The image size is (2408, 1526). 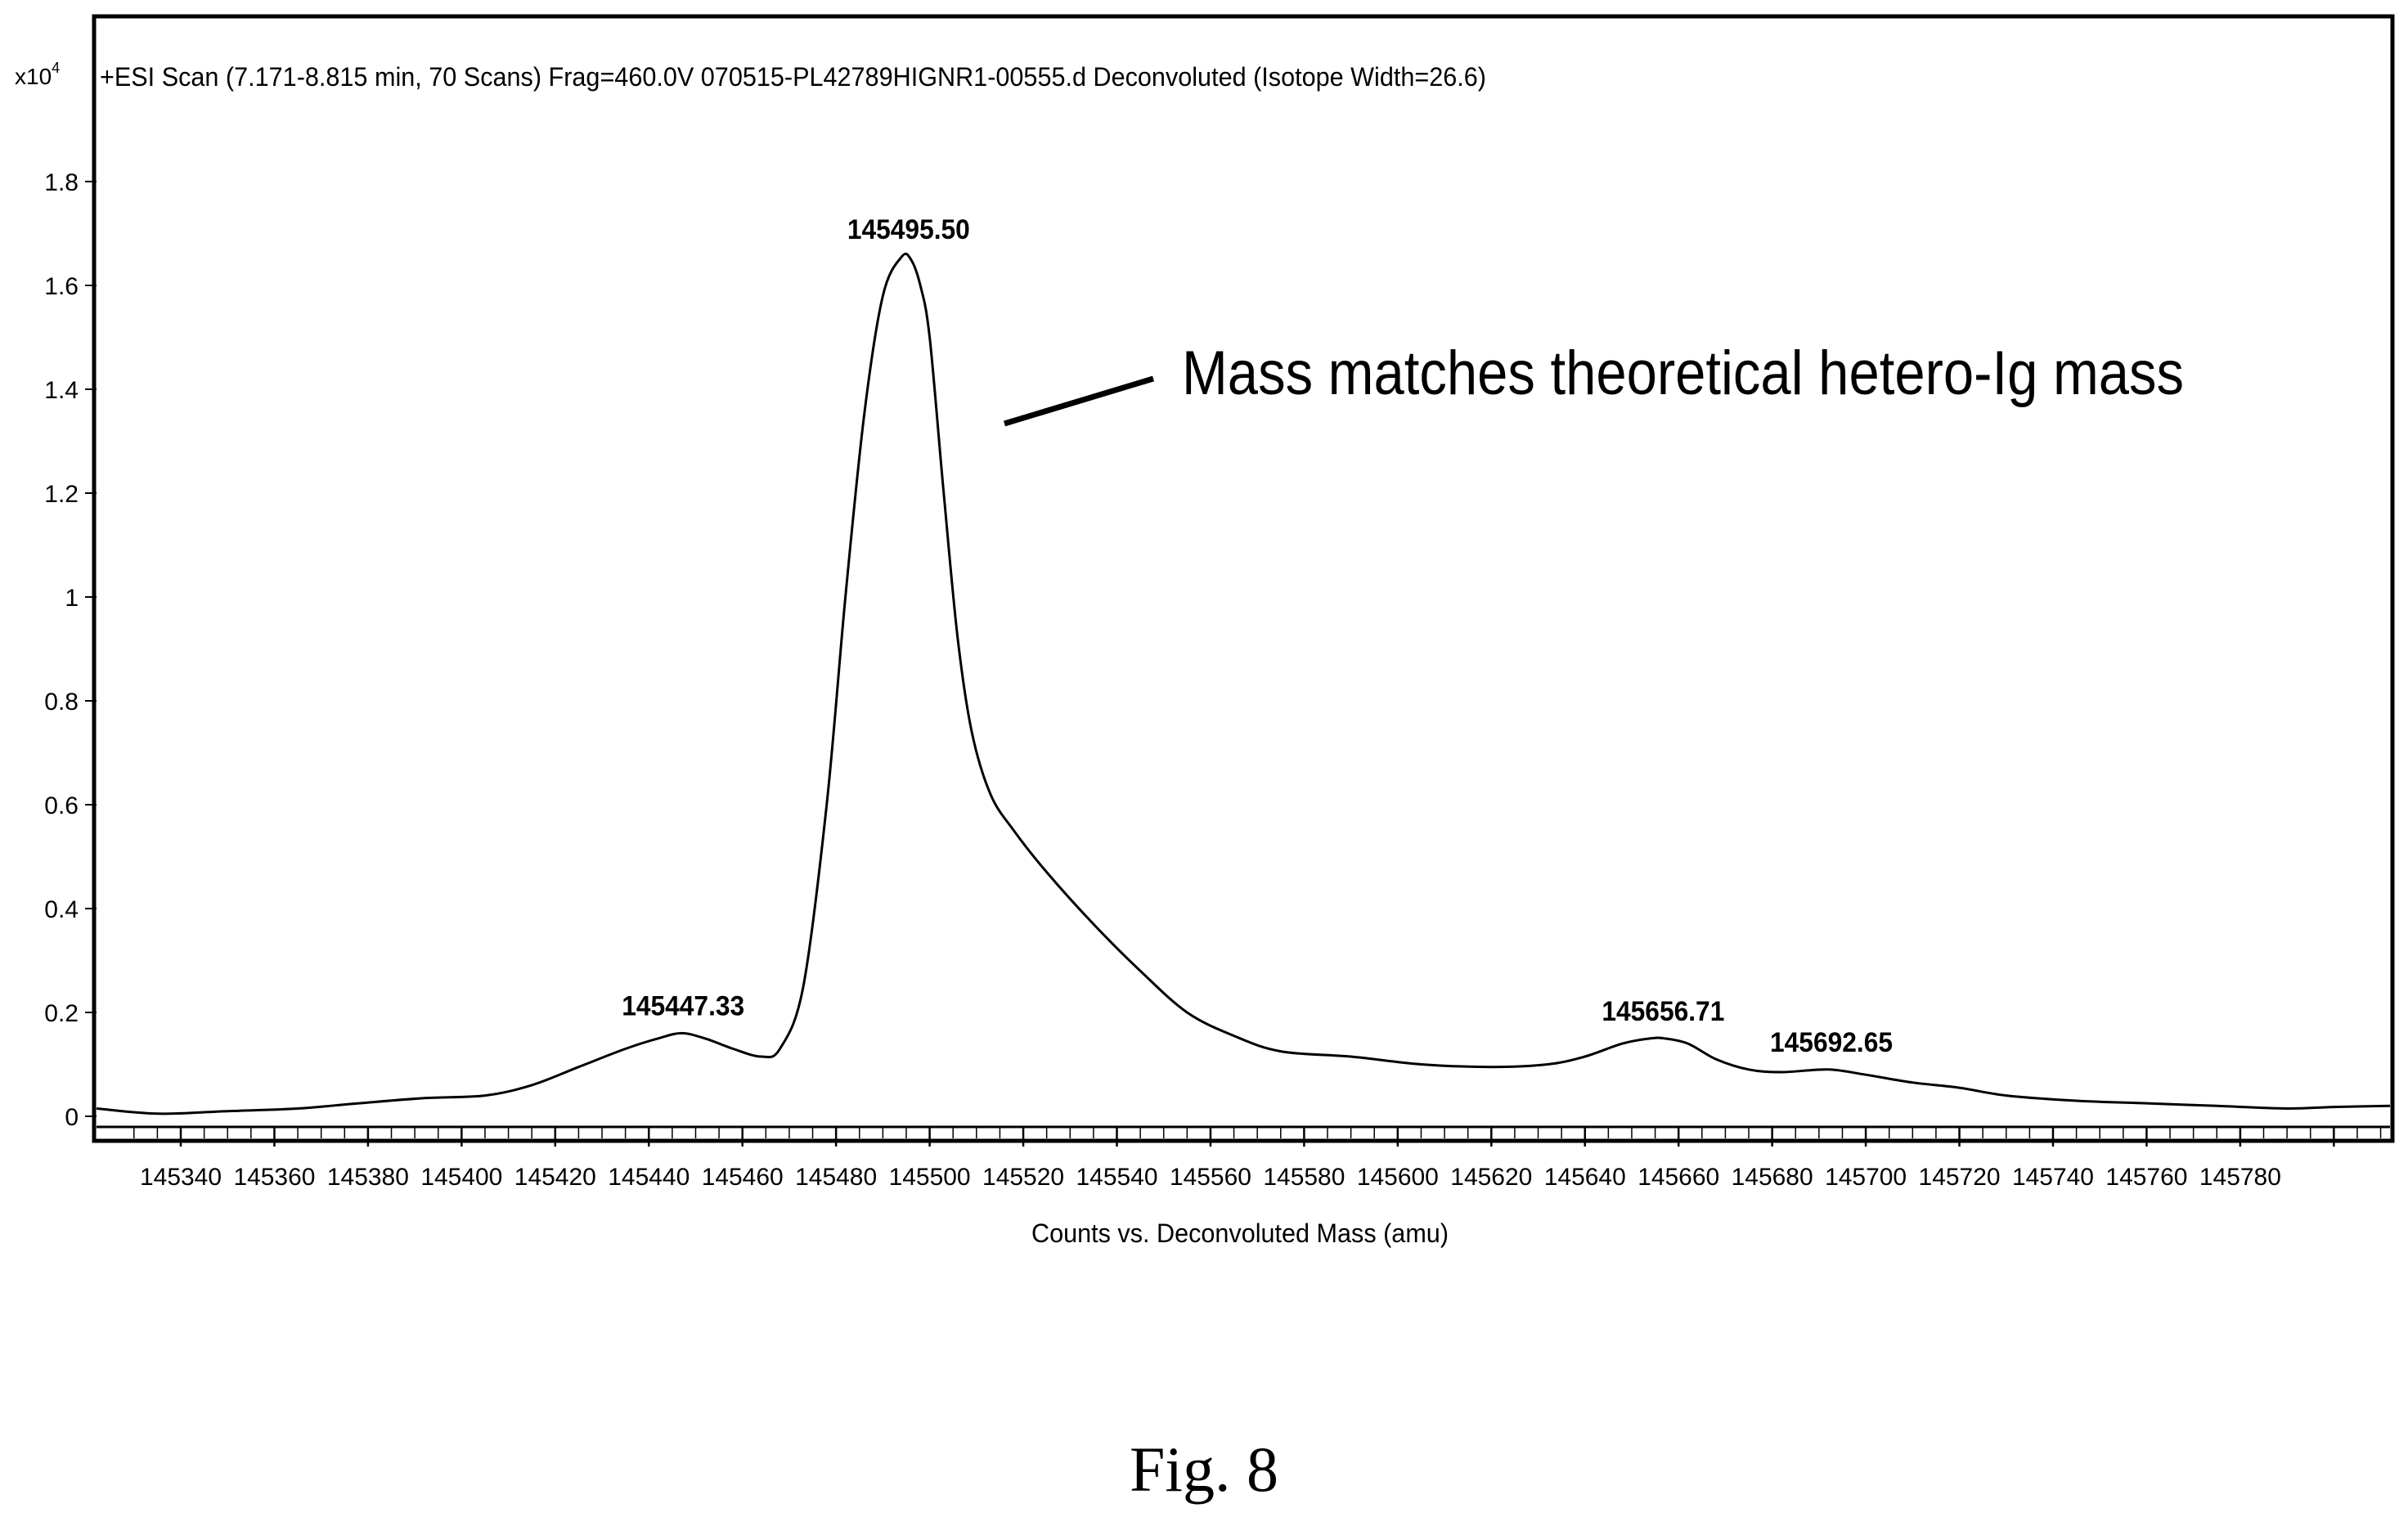 I want to click on y-tick-label: 0, so click(x=72, y=1117).